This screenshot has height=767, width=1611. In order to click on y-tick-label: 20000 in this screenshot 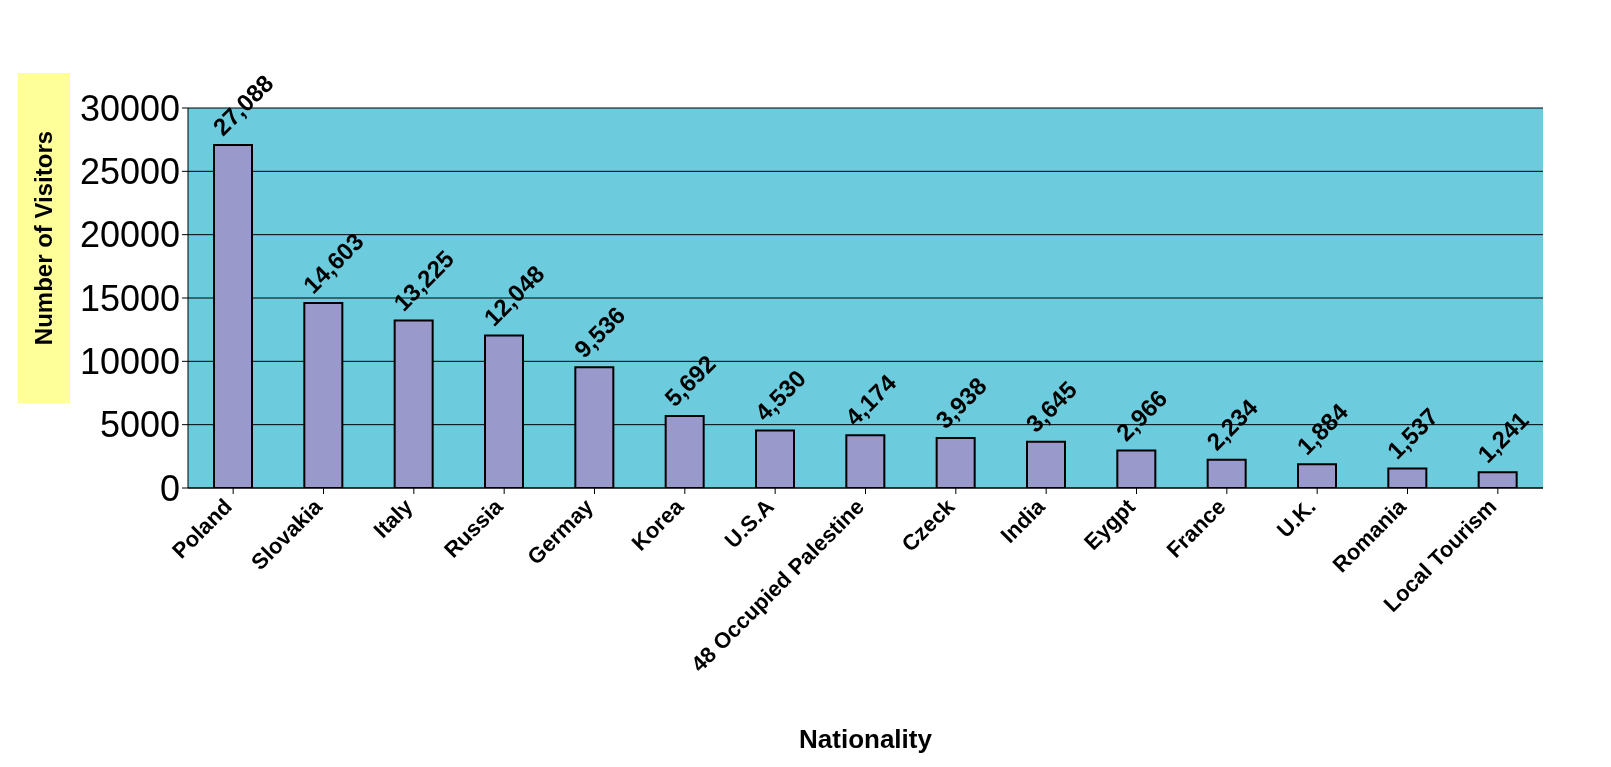, I will do `click(129, 235)`.